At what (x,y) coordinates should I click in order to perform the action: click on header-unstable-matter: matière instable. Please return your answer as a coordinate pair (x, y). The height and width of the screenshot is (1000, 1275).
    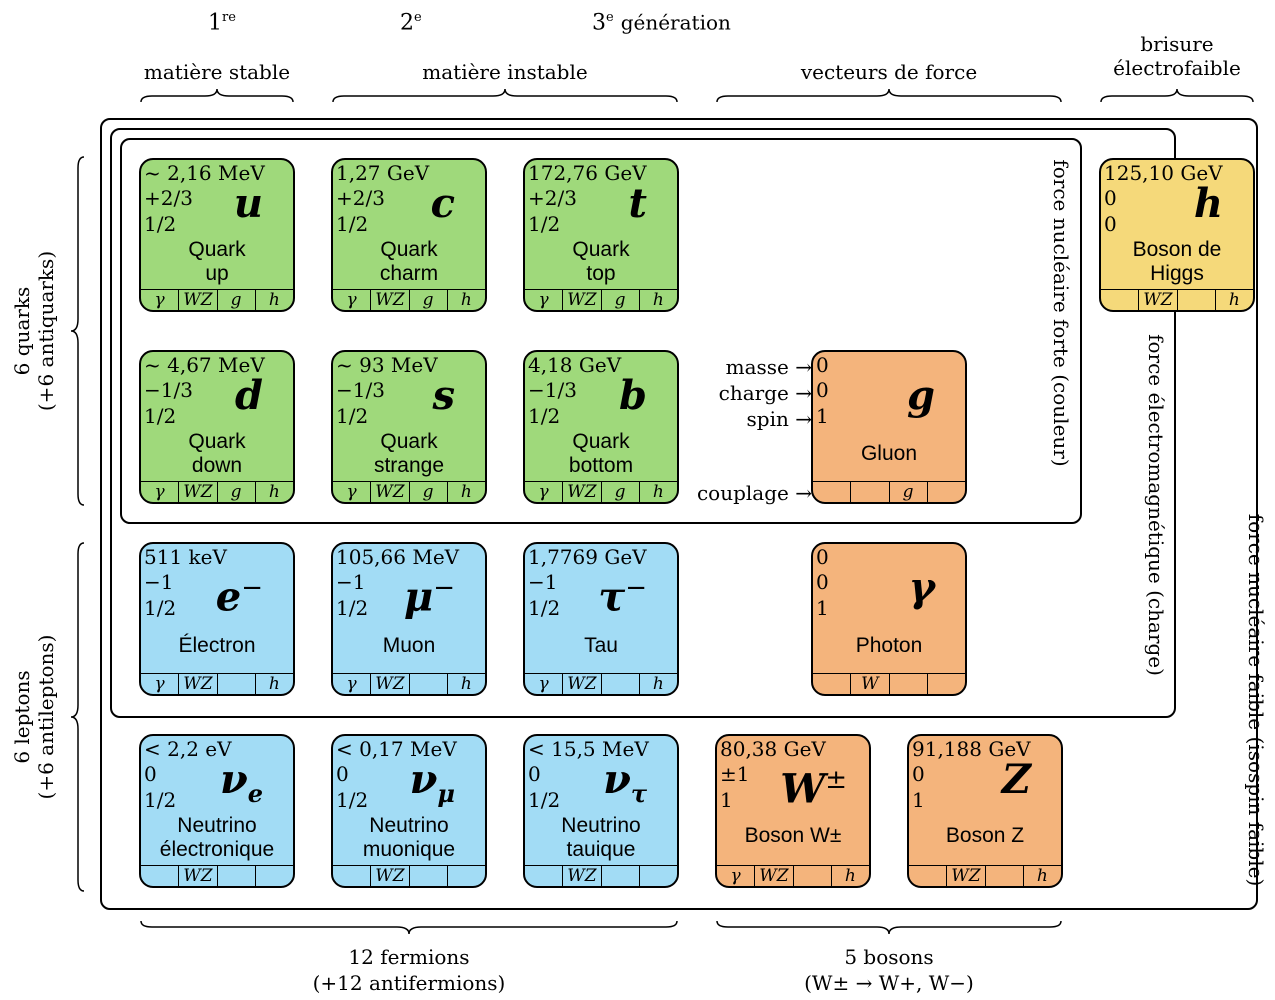
    Looking at the image, I should click on (505, 72).